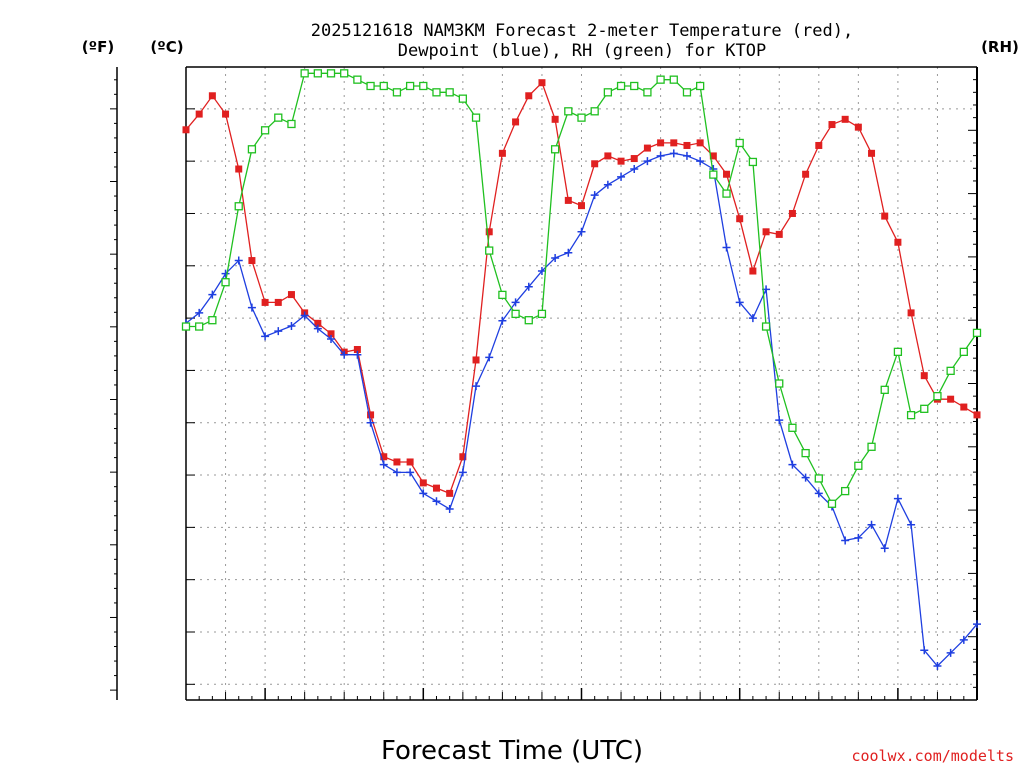  I want to click on fahrenheit-unit-label: (ºF), so click(98, 47).